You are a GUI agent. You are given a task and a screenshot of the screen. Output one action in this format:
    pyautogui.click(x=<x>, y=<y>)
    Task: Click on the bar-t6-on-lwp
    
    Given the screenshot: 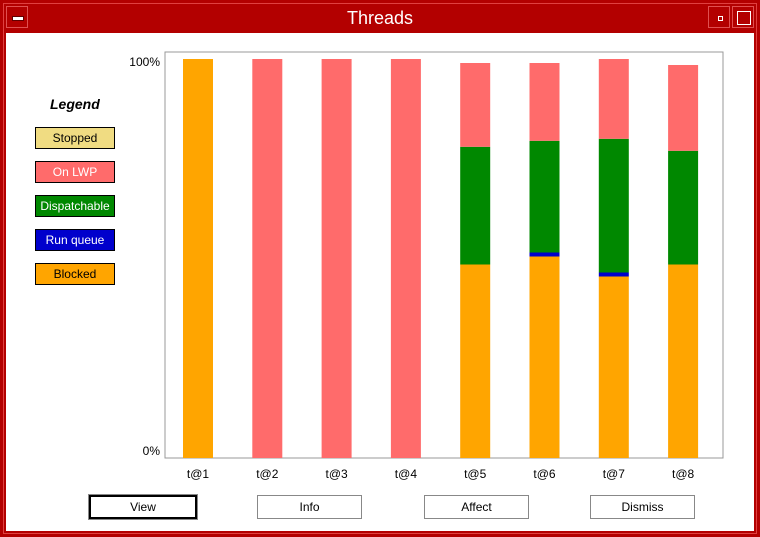 What is the action you would take?
    pyautogui.click(x=544, y=102)
    